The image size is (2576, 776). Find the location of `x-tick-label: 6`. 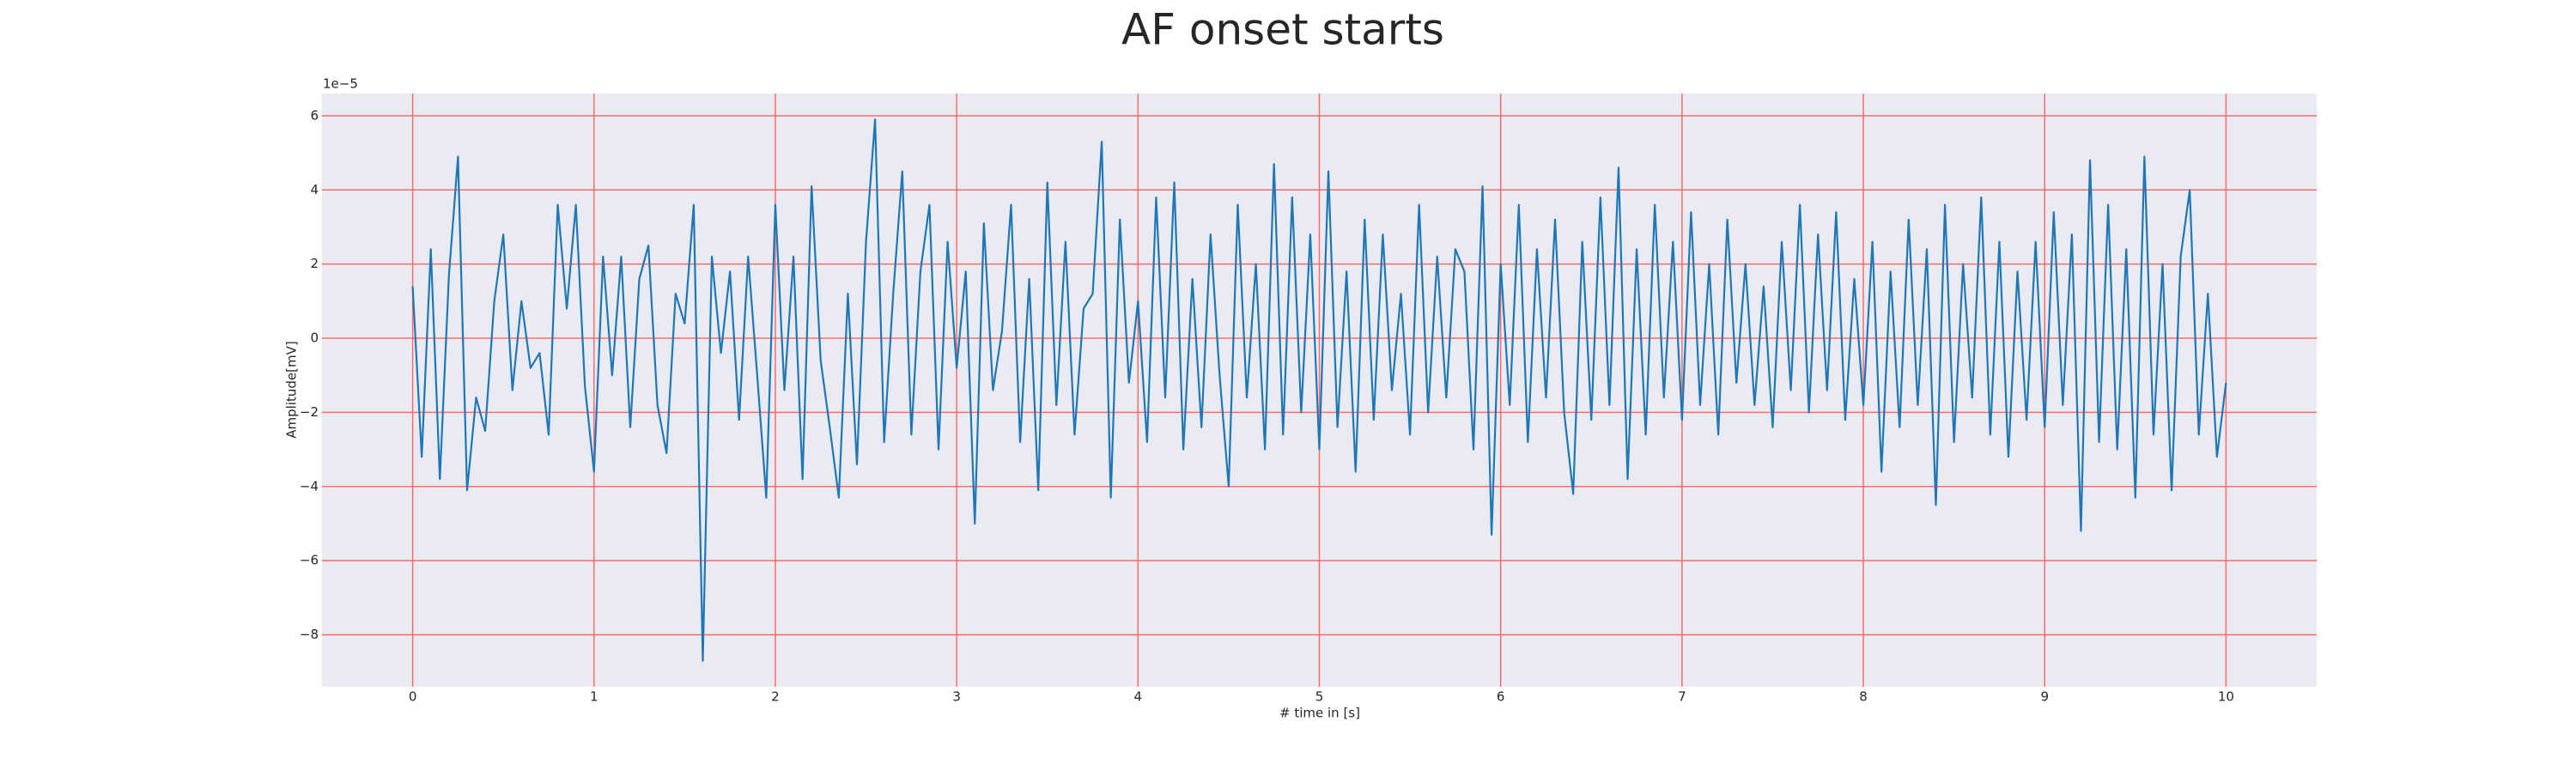

x-tick-label: 6 is located at coordinates (1501, 697).